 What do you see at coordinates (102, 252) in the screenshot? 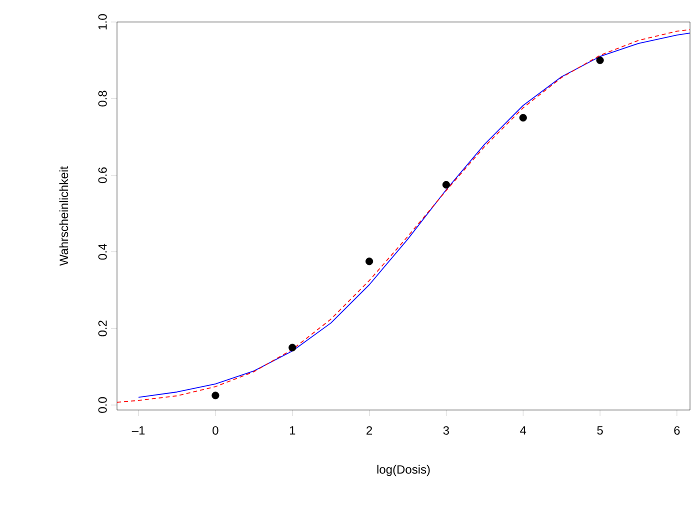
I see `y-tick-label: 0.4` at bounding box center [102, 252].